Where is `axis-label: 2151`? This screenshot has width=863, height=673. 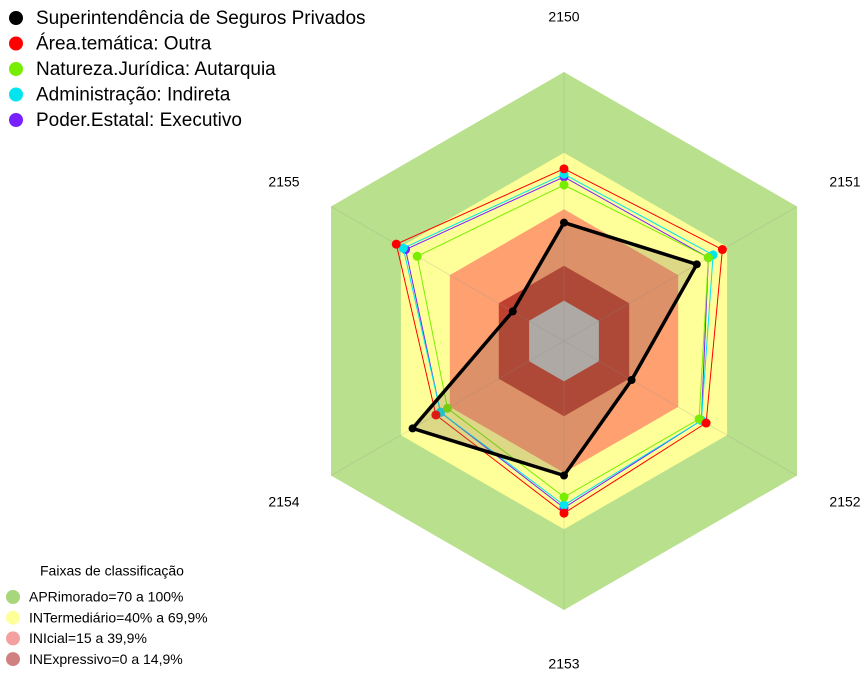
axis-label: 2151 is located at coordinates (844, 182).